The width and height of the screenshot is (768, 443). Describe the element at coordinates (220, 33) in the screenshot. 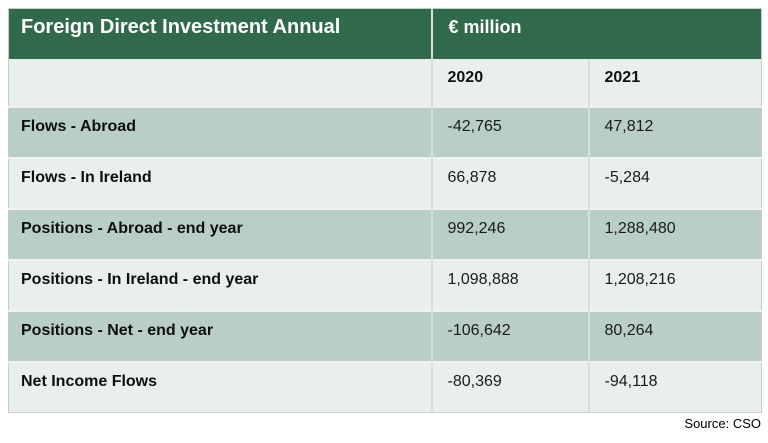

I see `table-title: Foreign Direct Investment Annual` at that location.